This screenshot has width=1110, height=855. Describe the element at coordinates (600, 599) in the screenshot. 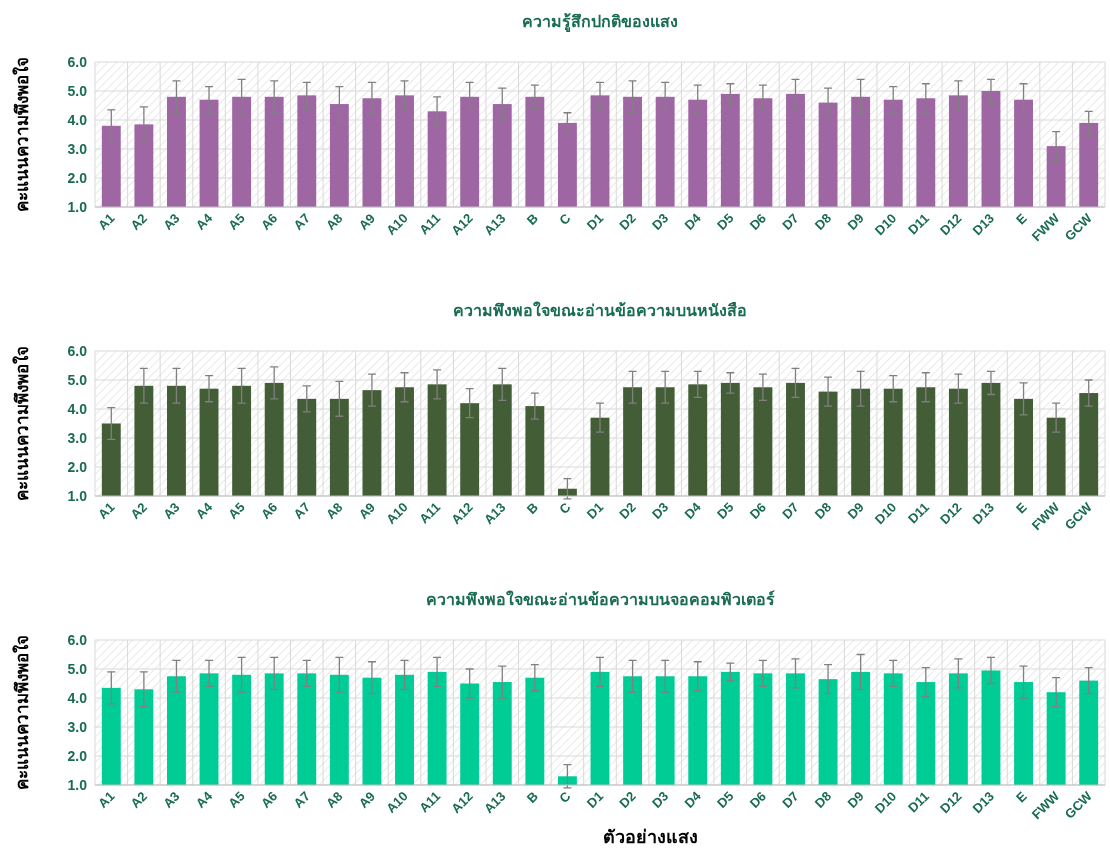

I see `chart-title: ความพึงพอใจขณะอ่านข้อความบนจอคอมพิวเตอร์` at that location.